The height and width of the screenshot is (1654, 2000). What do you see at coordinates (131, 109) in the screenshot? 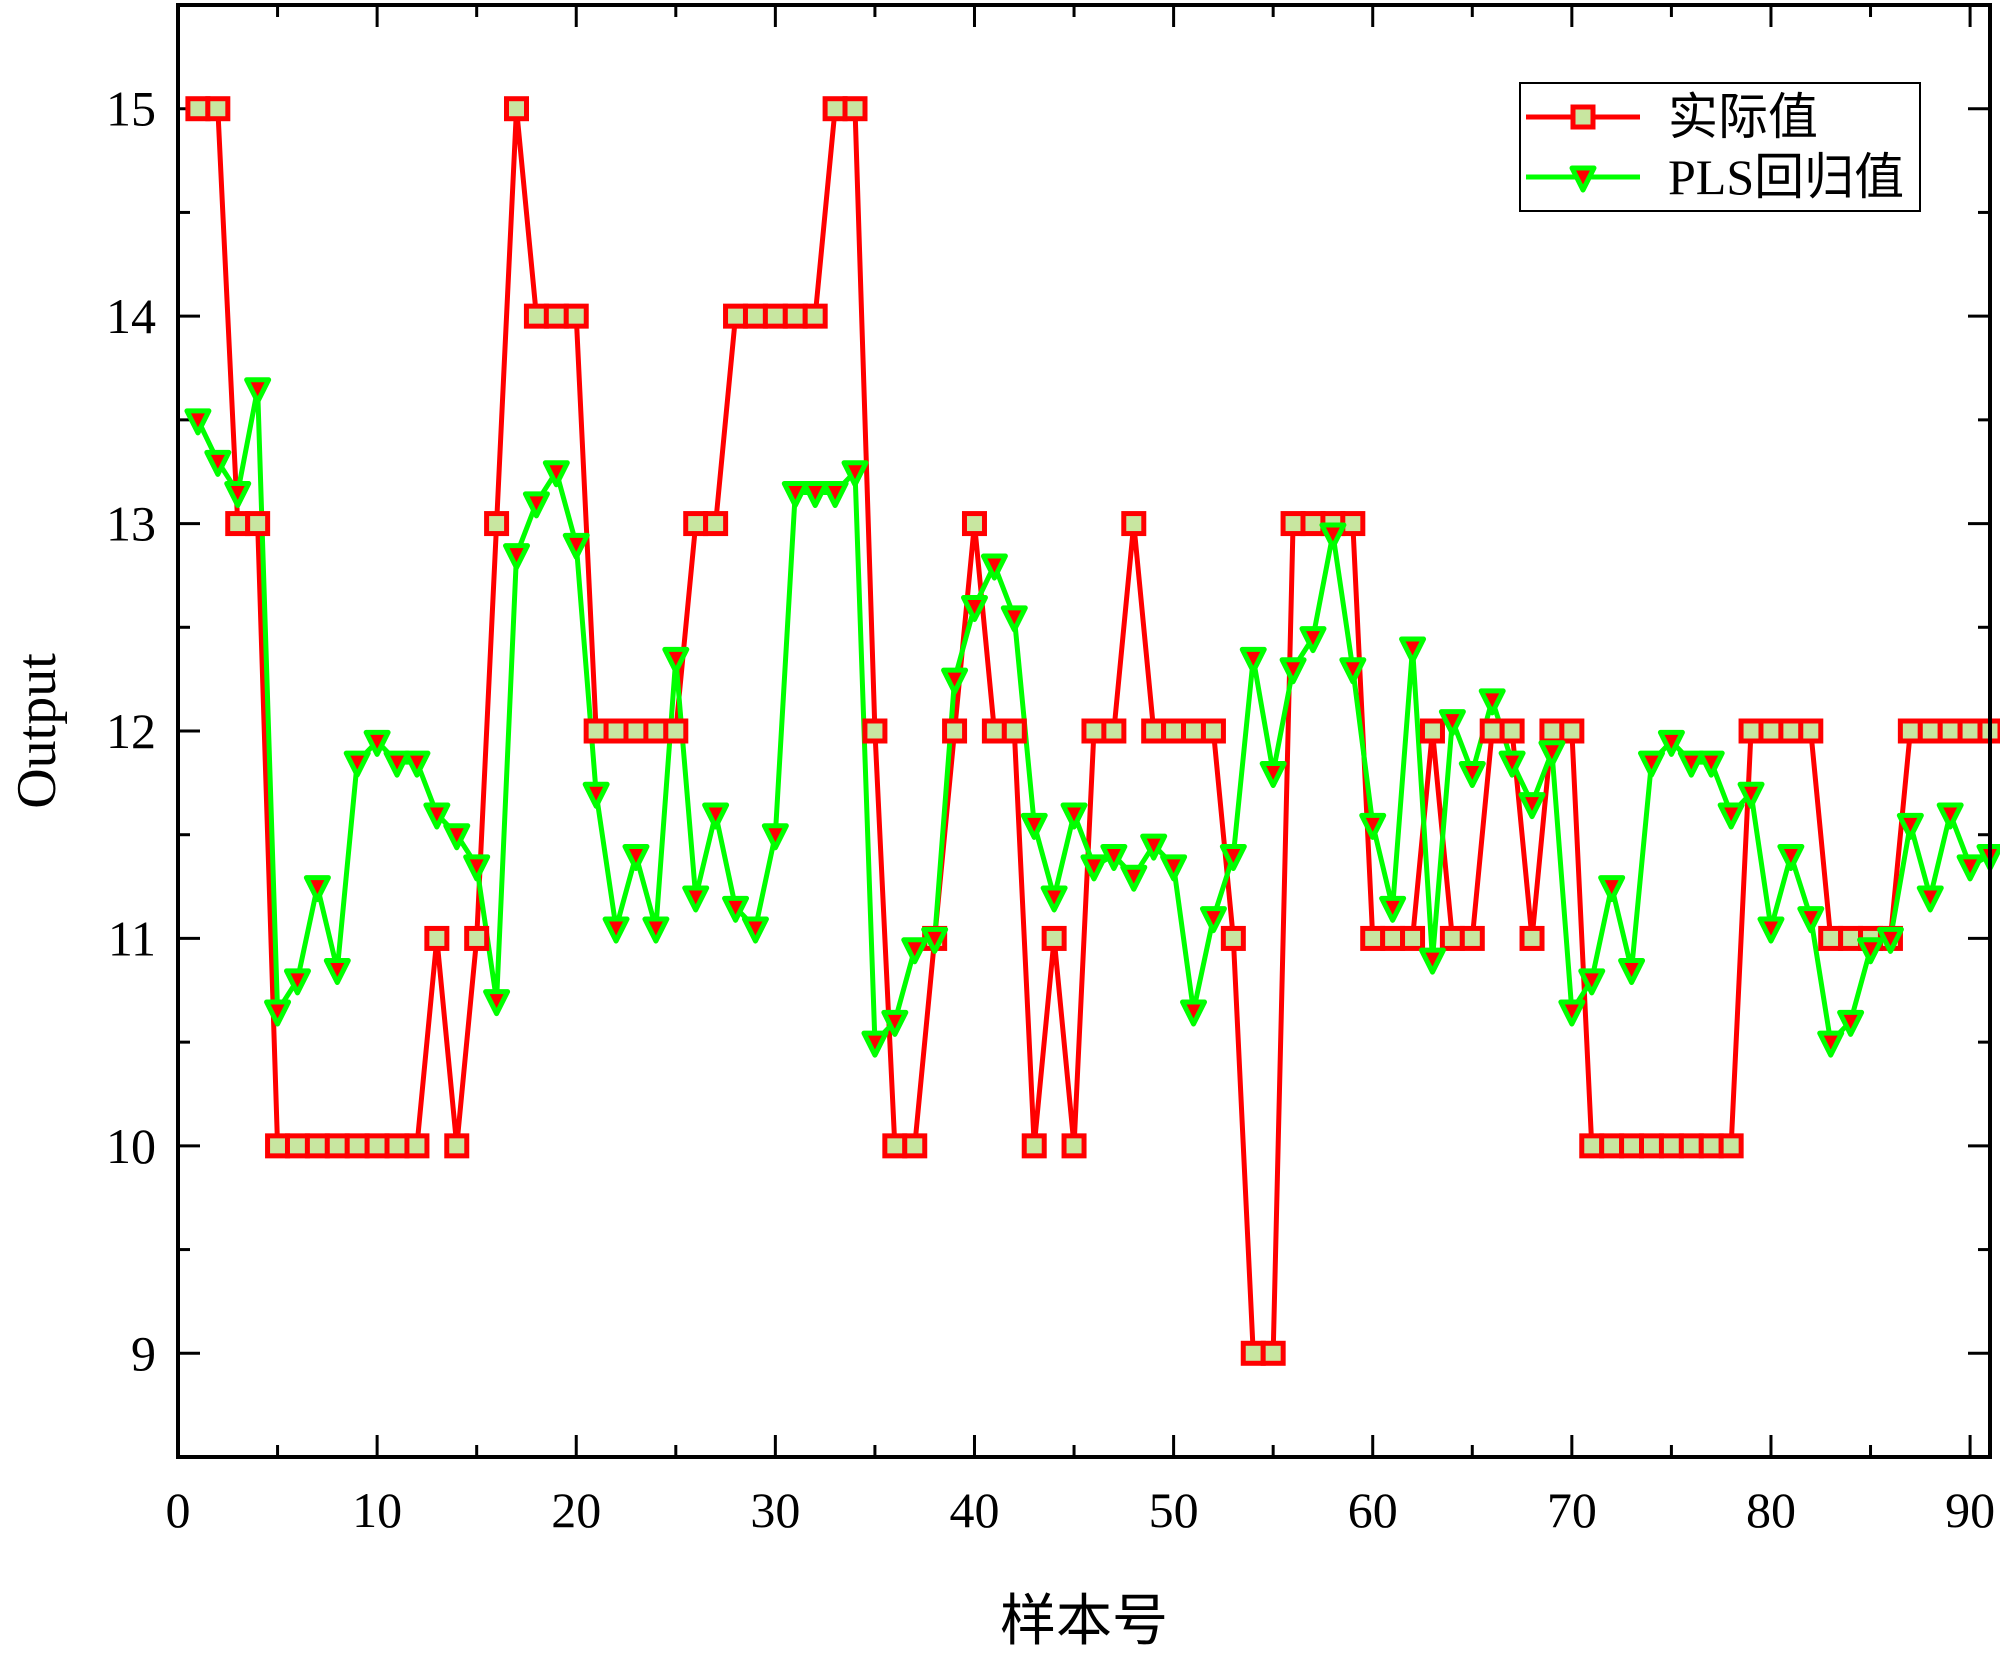
I see `y-tick-label: 15` at bounding box center [131, 109].